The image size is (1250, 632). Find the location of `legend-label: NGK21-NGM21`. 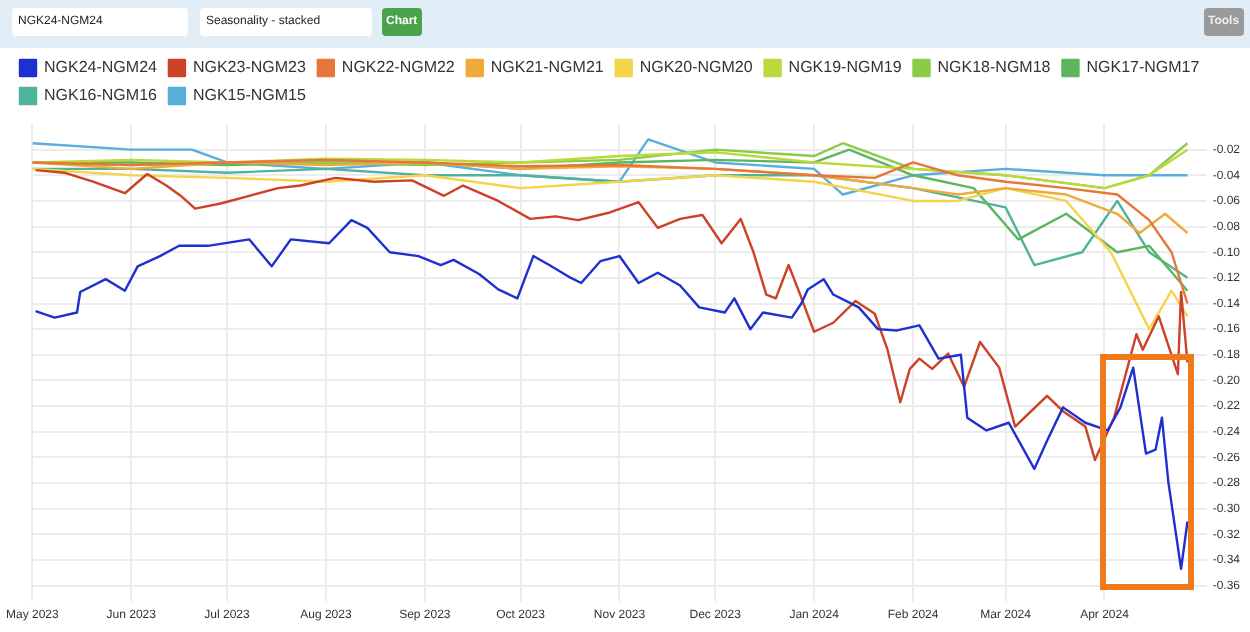

legend-label: NGK21-NGM21 is located at coordinates (547, 67).